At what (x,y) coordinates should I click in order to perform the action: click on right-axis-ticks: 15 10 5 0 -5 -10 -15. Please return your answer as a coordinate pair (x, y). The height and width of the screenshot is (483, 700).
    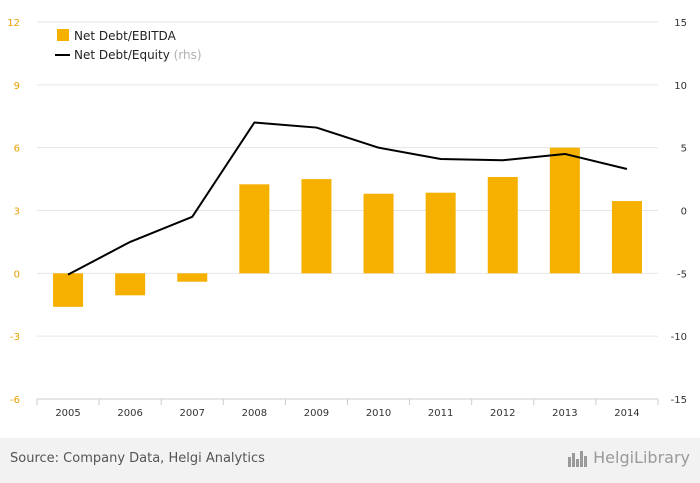
    Looking at the image, I should click on (679, 212).